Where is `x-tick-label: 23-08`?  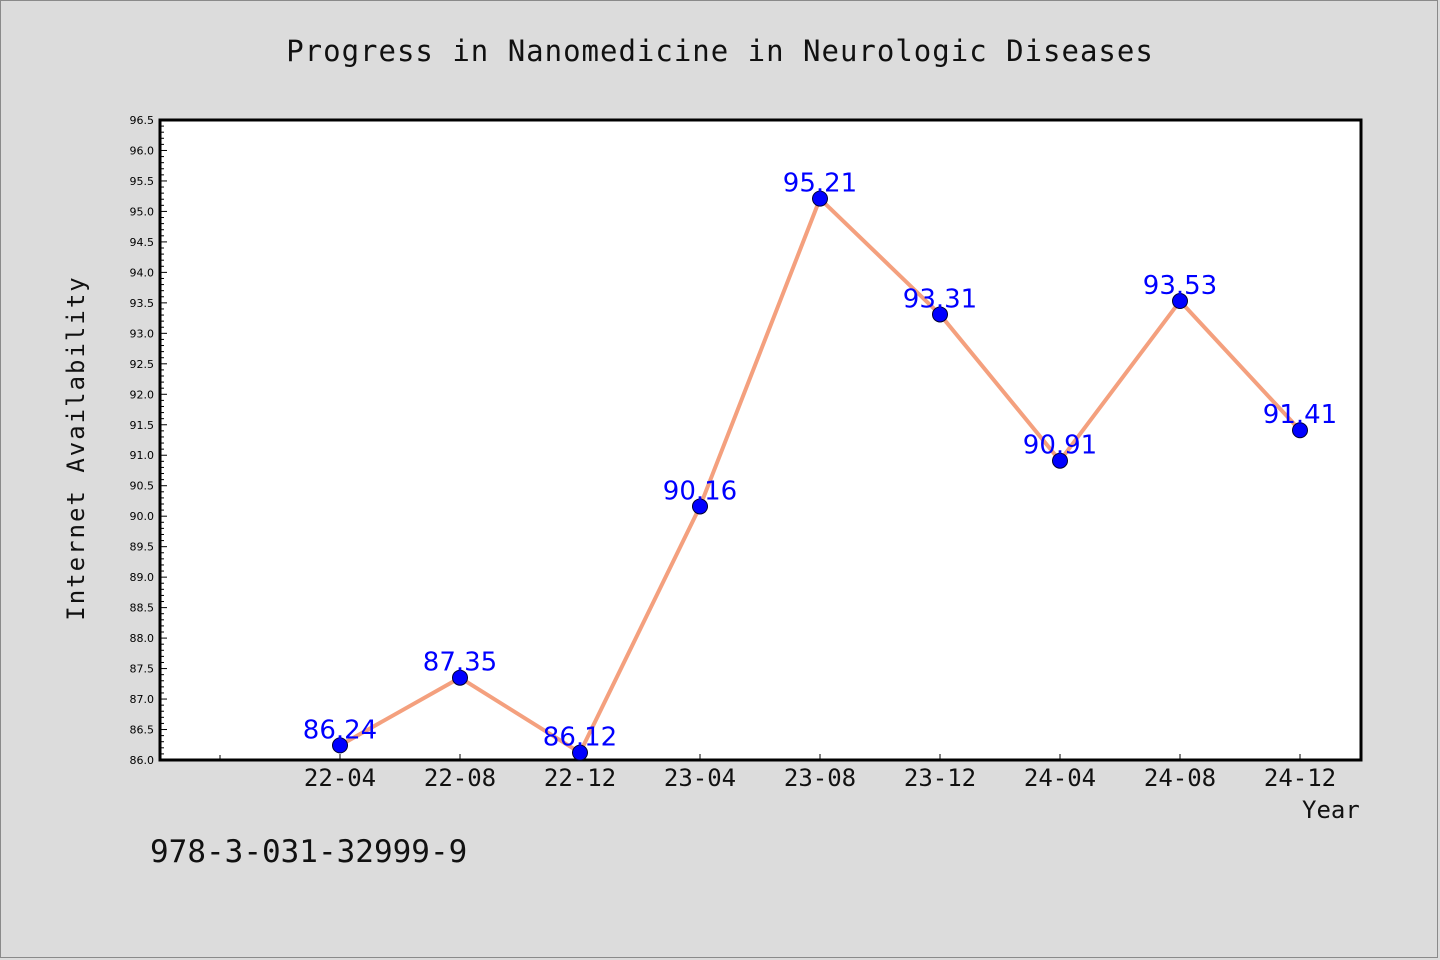 x-tick-label: 23-08 is located at coordinates (820, 778).